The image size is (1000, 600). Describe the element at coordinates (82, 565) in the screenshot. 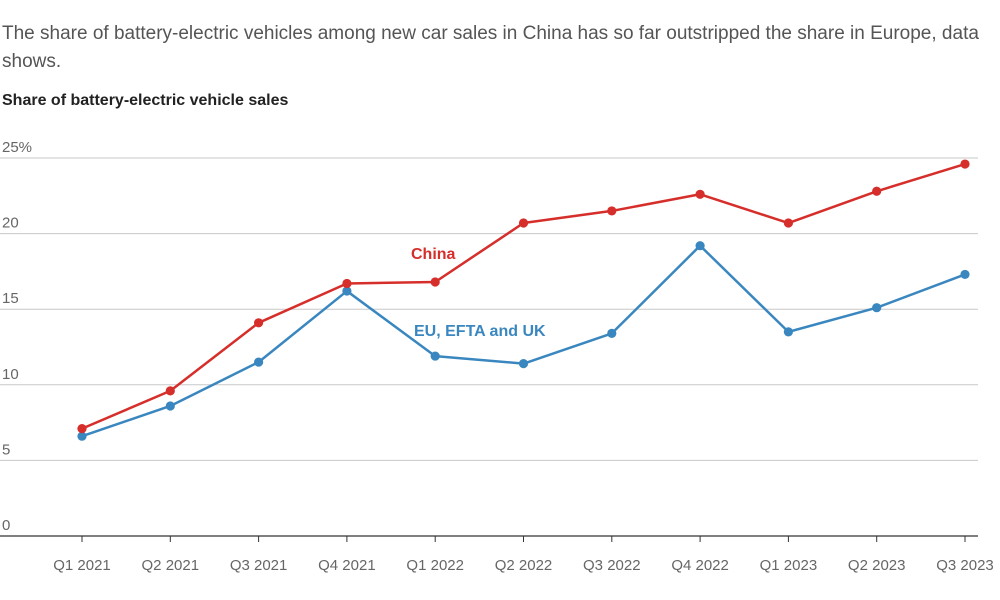

I see `x-tick-label: Q1 2021` at that location.